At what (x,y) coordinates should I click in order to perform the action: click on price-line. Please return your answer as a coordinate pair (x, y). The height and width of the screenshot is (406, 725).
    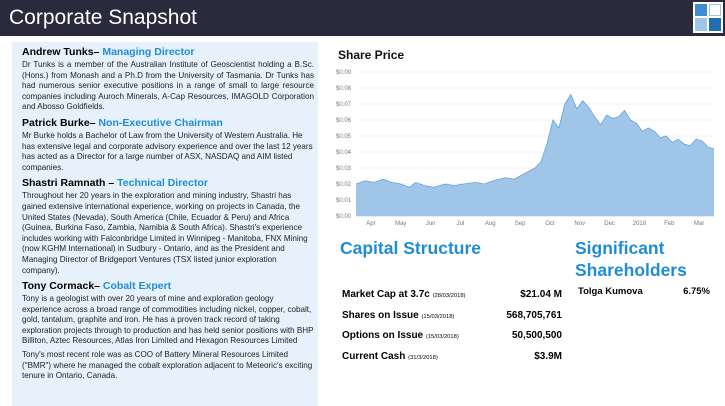
    Looking at the image, I should click on (535, 140).